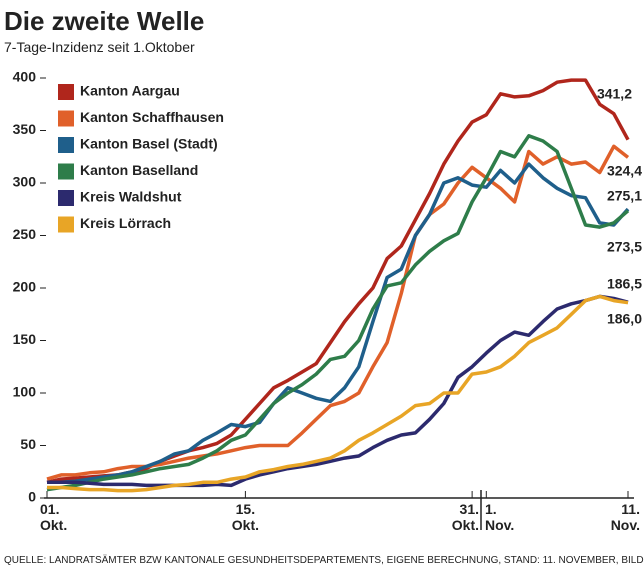  Describe the element at coordinates (25, 287) in the screenshot. I see `y-tick-label: 200` at that location.